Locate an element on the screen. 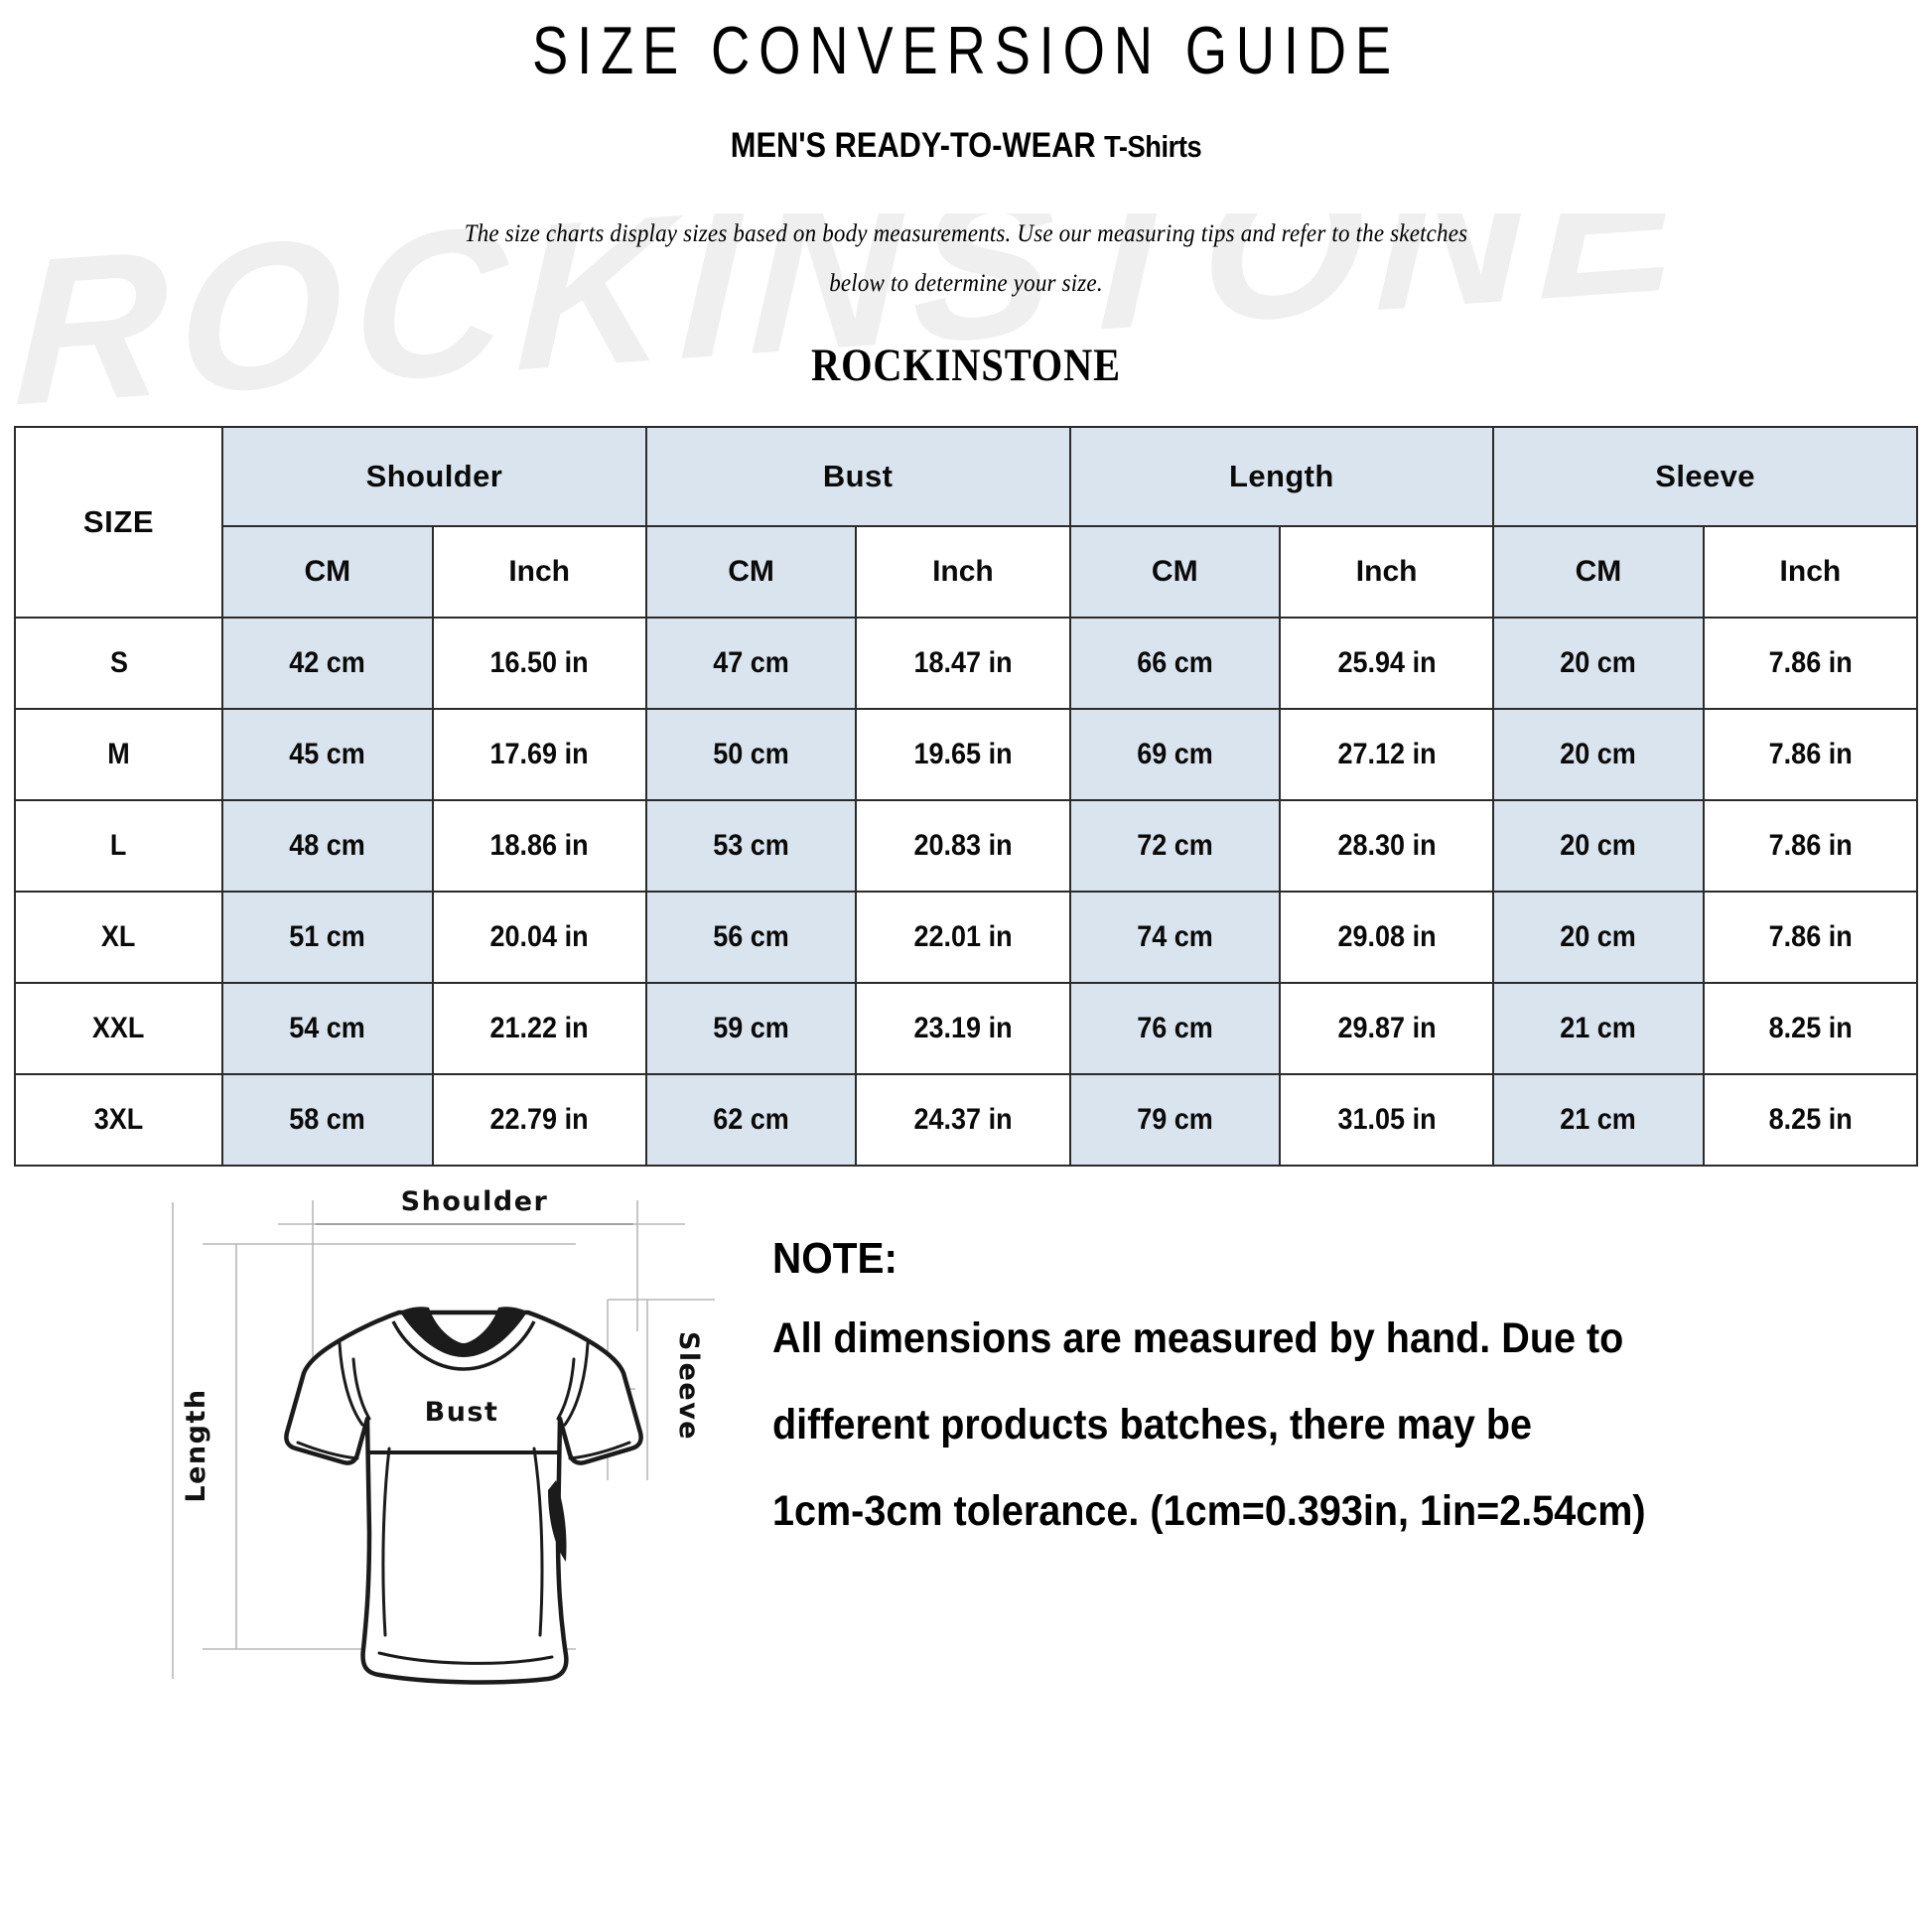  cell-bust-inch: 19.65 in is located at coordinates (963, 753).